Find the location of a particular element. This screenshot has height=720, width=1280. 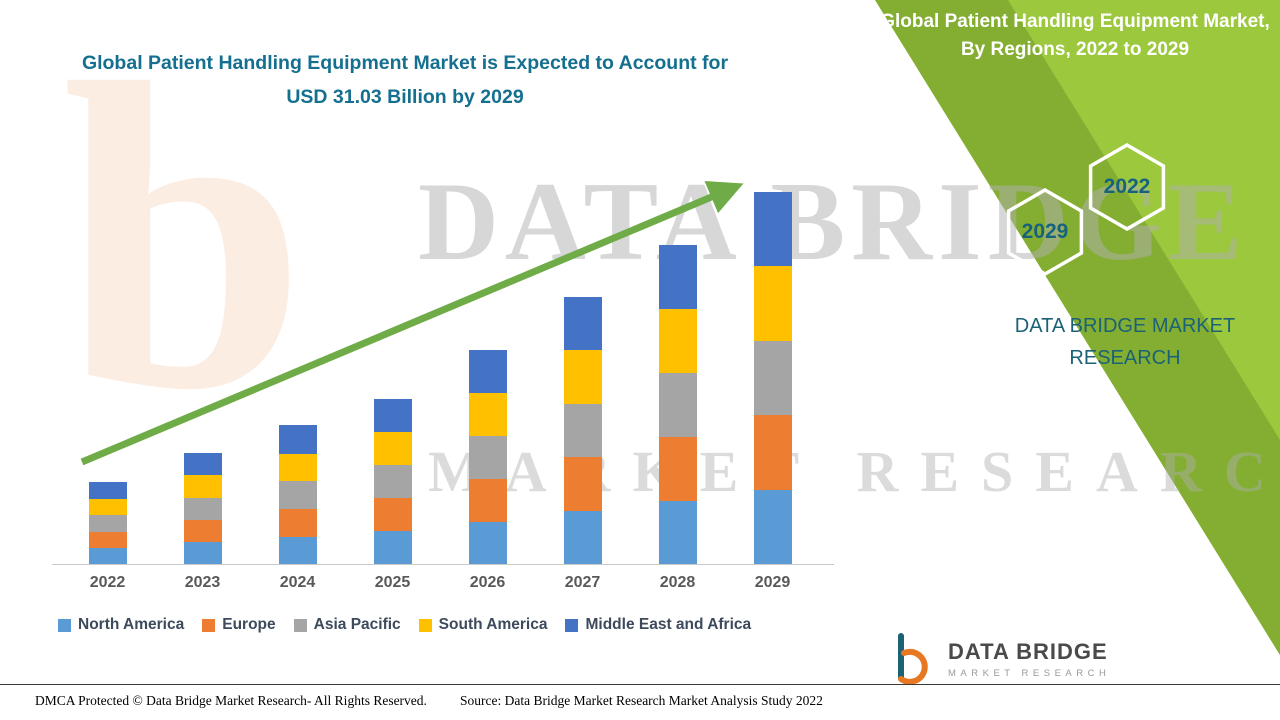

hexagon-outline-front is located at coordinates (1045, 232).